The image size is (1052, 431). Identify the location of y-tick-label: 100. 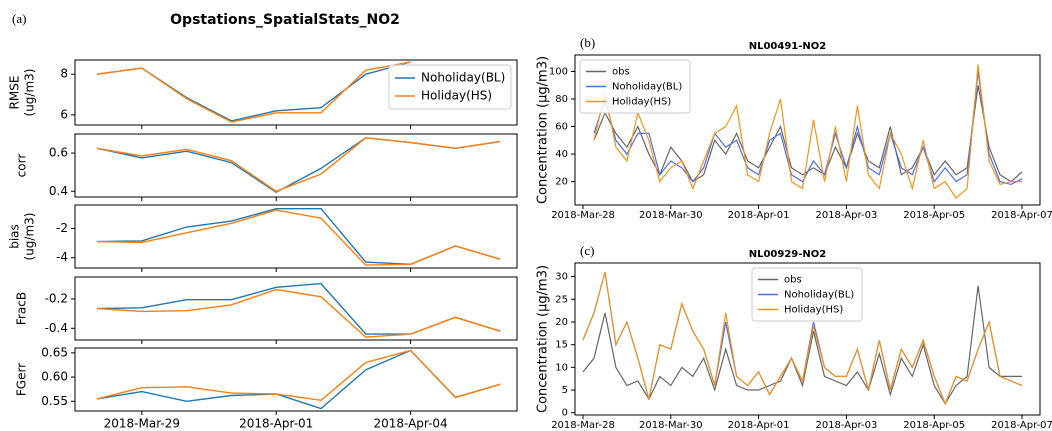
(558, 72).